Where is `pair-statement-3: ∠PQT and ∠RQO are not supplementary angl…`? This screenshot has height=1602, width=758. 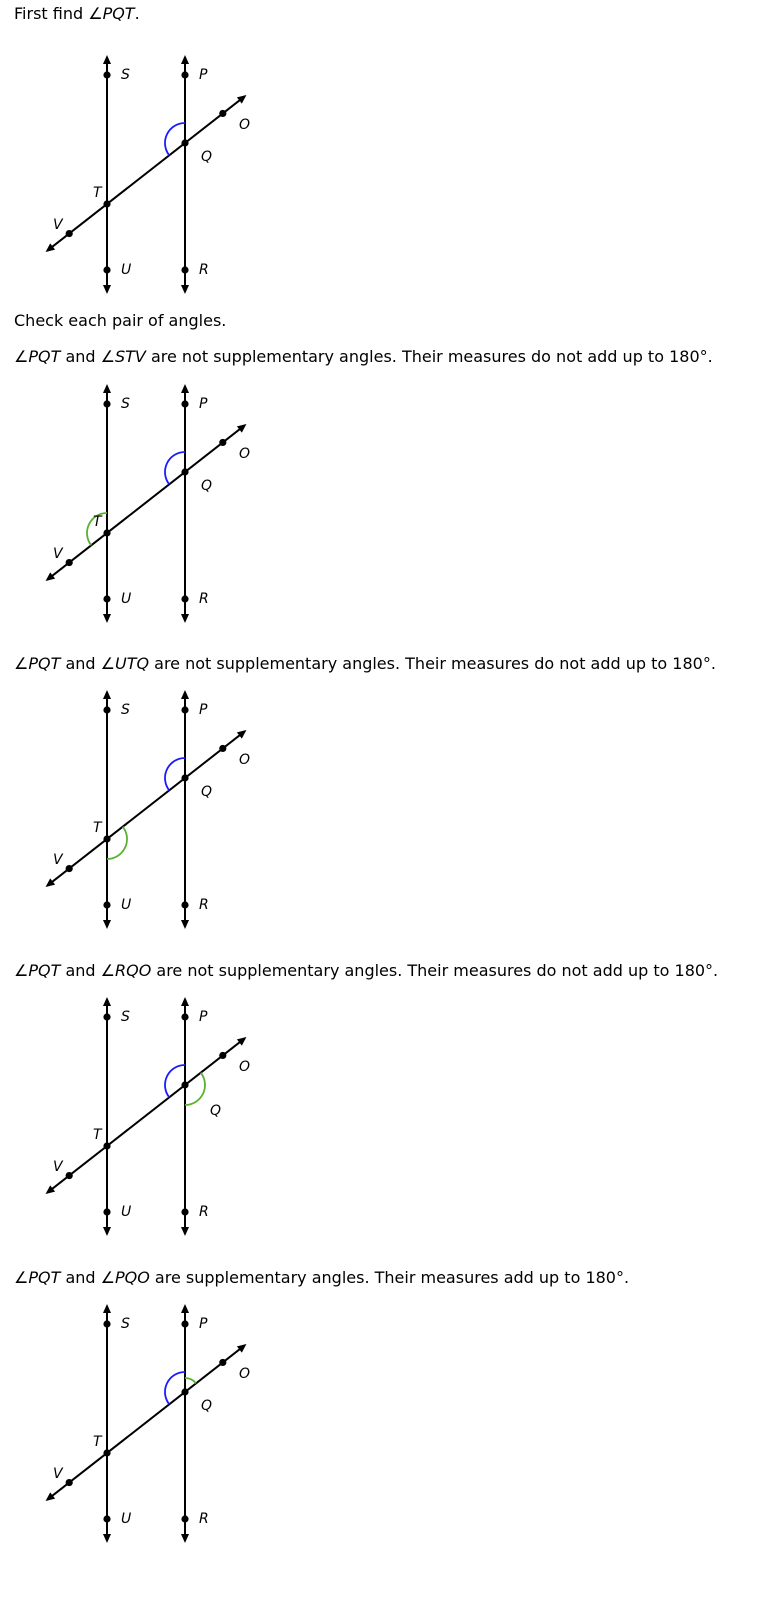 pair-statement-3: ∠PQT and ∠RQO are not supplementary angl… is located at coordinates (366, 970).